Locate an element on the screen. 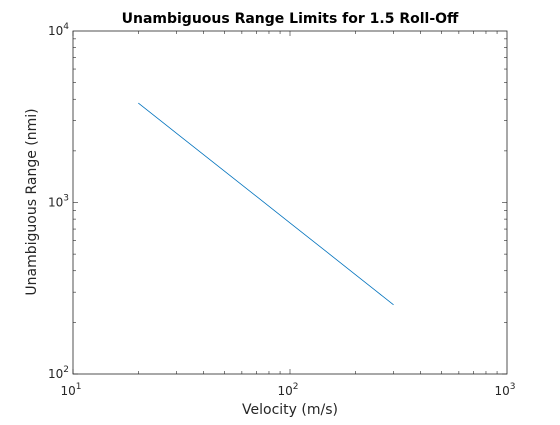 The image size is (560, 425). y-tick-label: 10² is located at coordinates (58, 373).